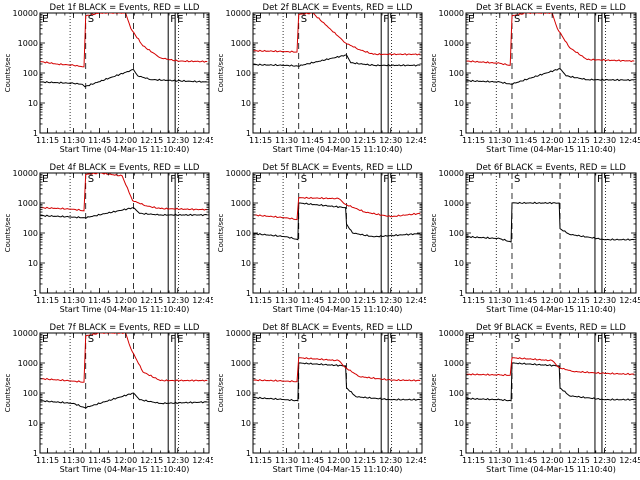 The image size is (640, 480). Describe the element at coordinates (125, 168) in the screenshot. I see `plot-title: Det 4f BLACK = Events, RED = LLD` at that location.